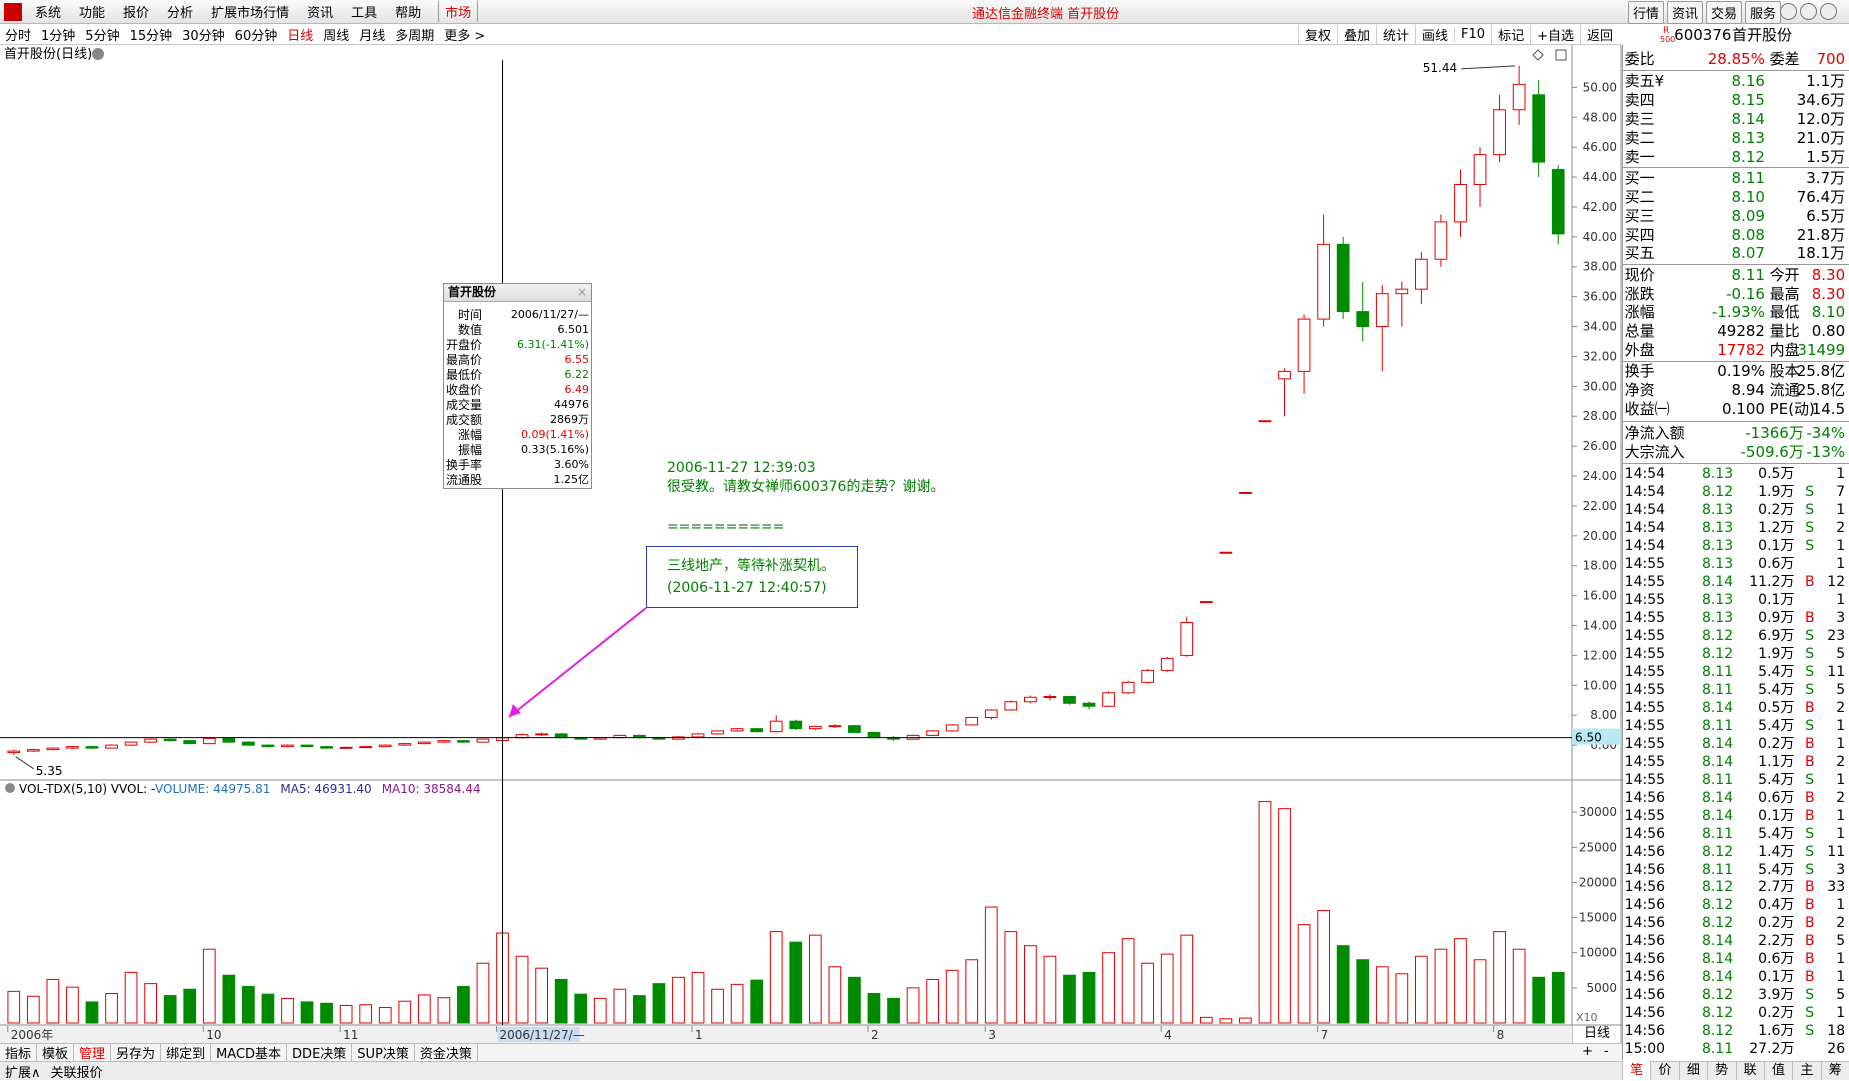 The image size is (1849, 1081). What do you see at coordinates (463, 465) in the screenshot?
I see `tooltip-label: 换手率` at bounding box center [463, 465].